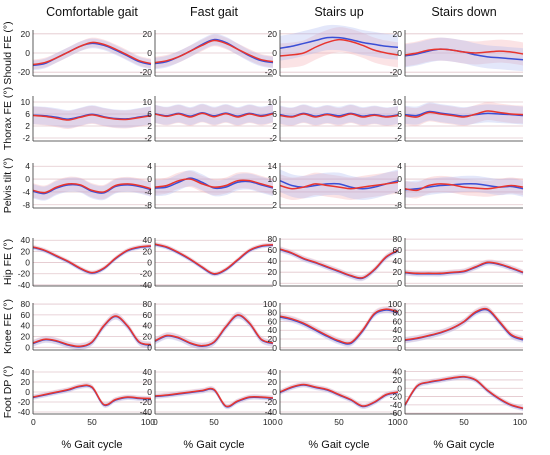 Image resolution: width=550 pixels, height=455 pixels. What do you see at coordinates (26, 138) in the screenshot?
I see `y-tick-label: -2` at bounding box center [26, 138].